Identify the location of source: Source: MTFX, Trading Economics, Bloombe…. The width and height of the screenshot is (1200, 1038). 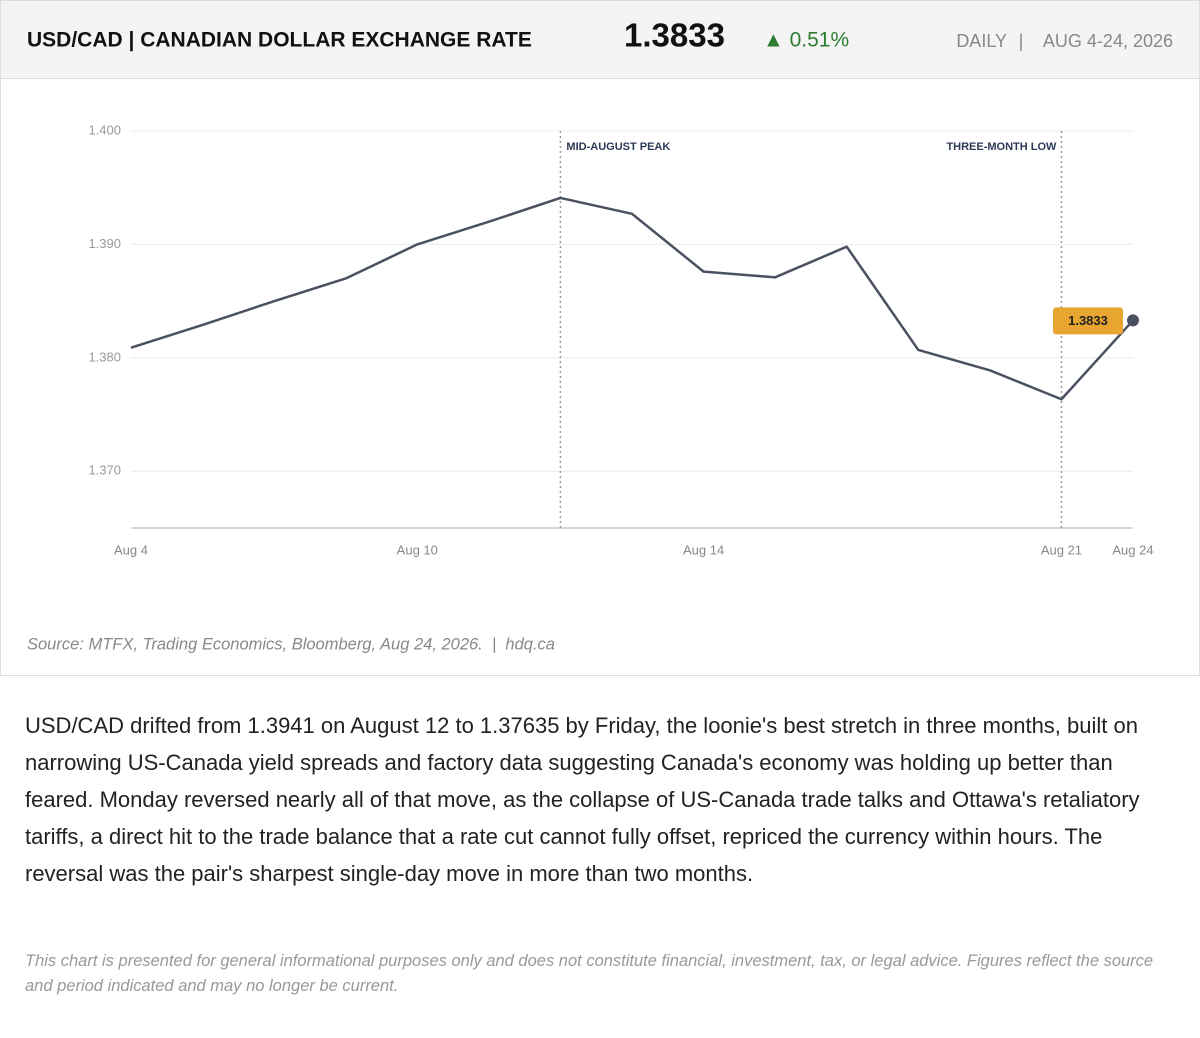
(291, 644).